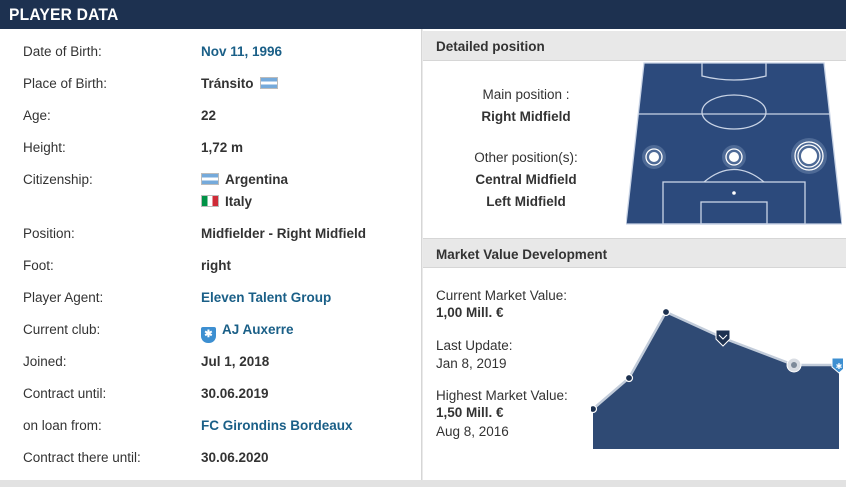 Image resolution: width=846 pixels, height=487 pixels. I want to click on birthplace-value: Tránsito, so click(239, 83).